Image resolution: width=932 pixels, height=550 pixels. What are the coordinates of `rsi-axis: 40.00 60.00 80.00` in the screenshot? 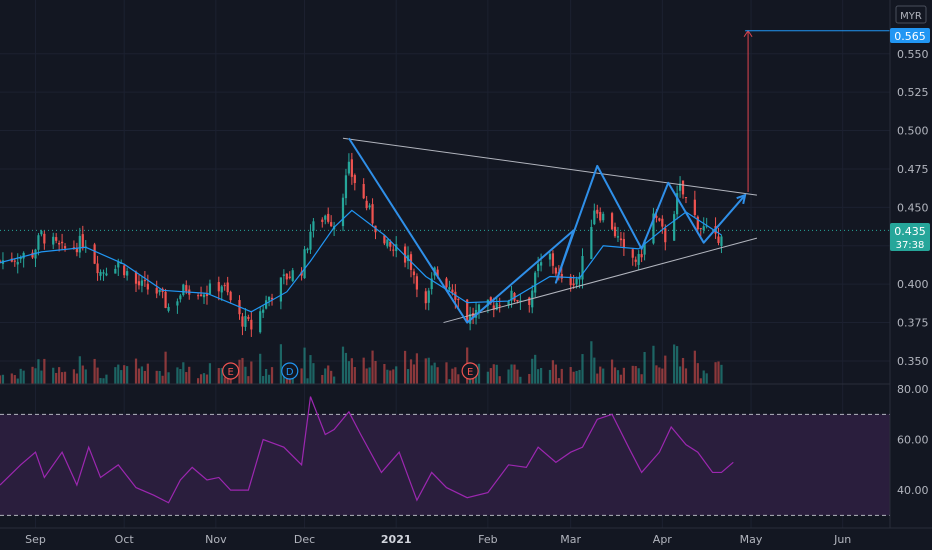 It's located at (913, 440).